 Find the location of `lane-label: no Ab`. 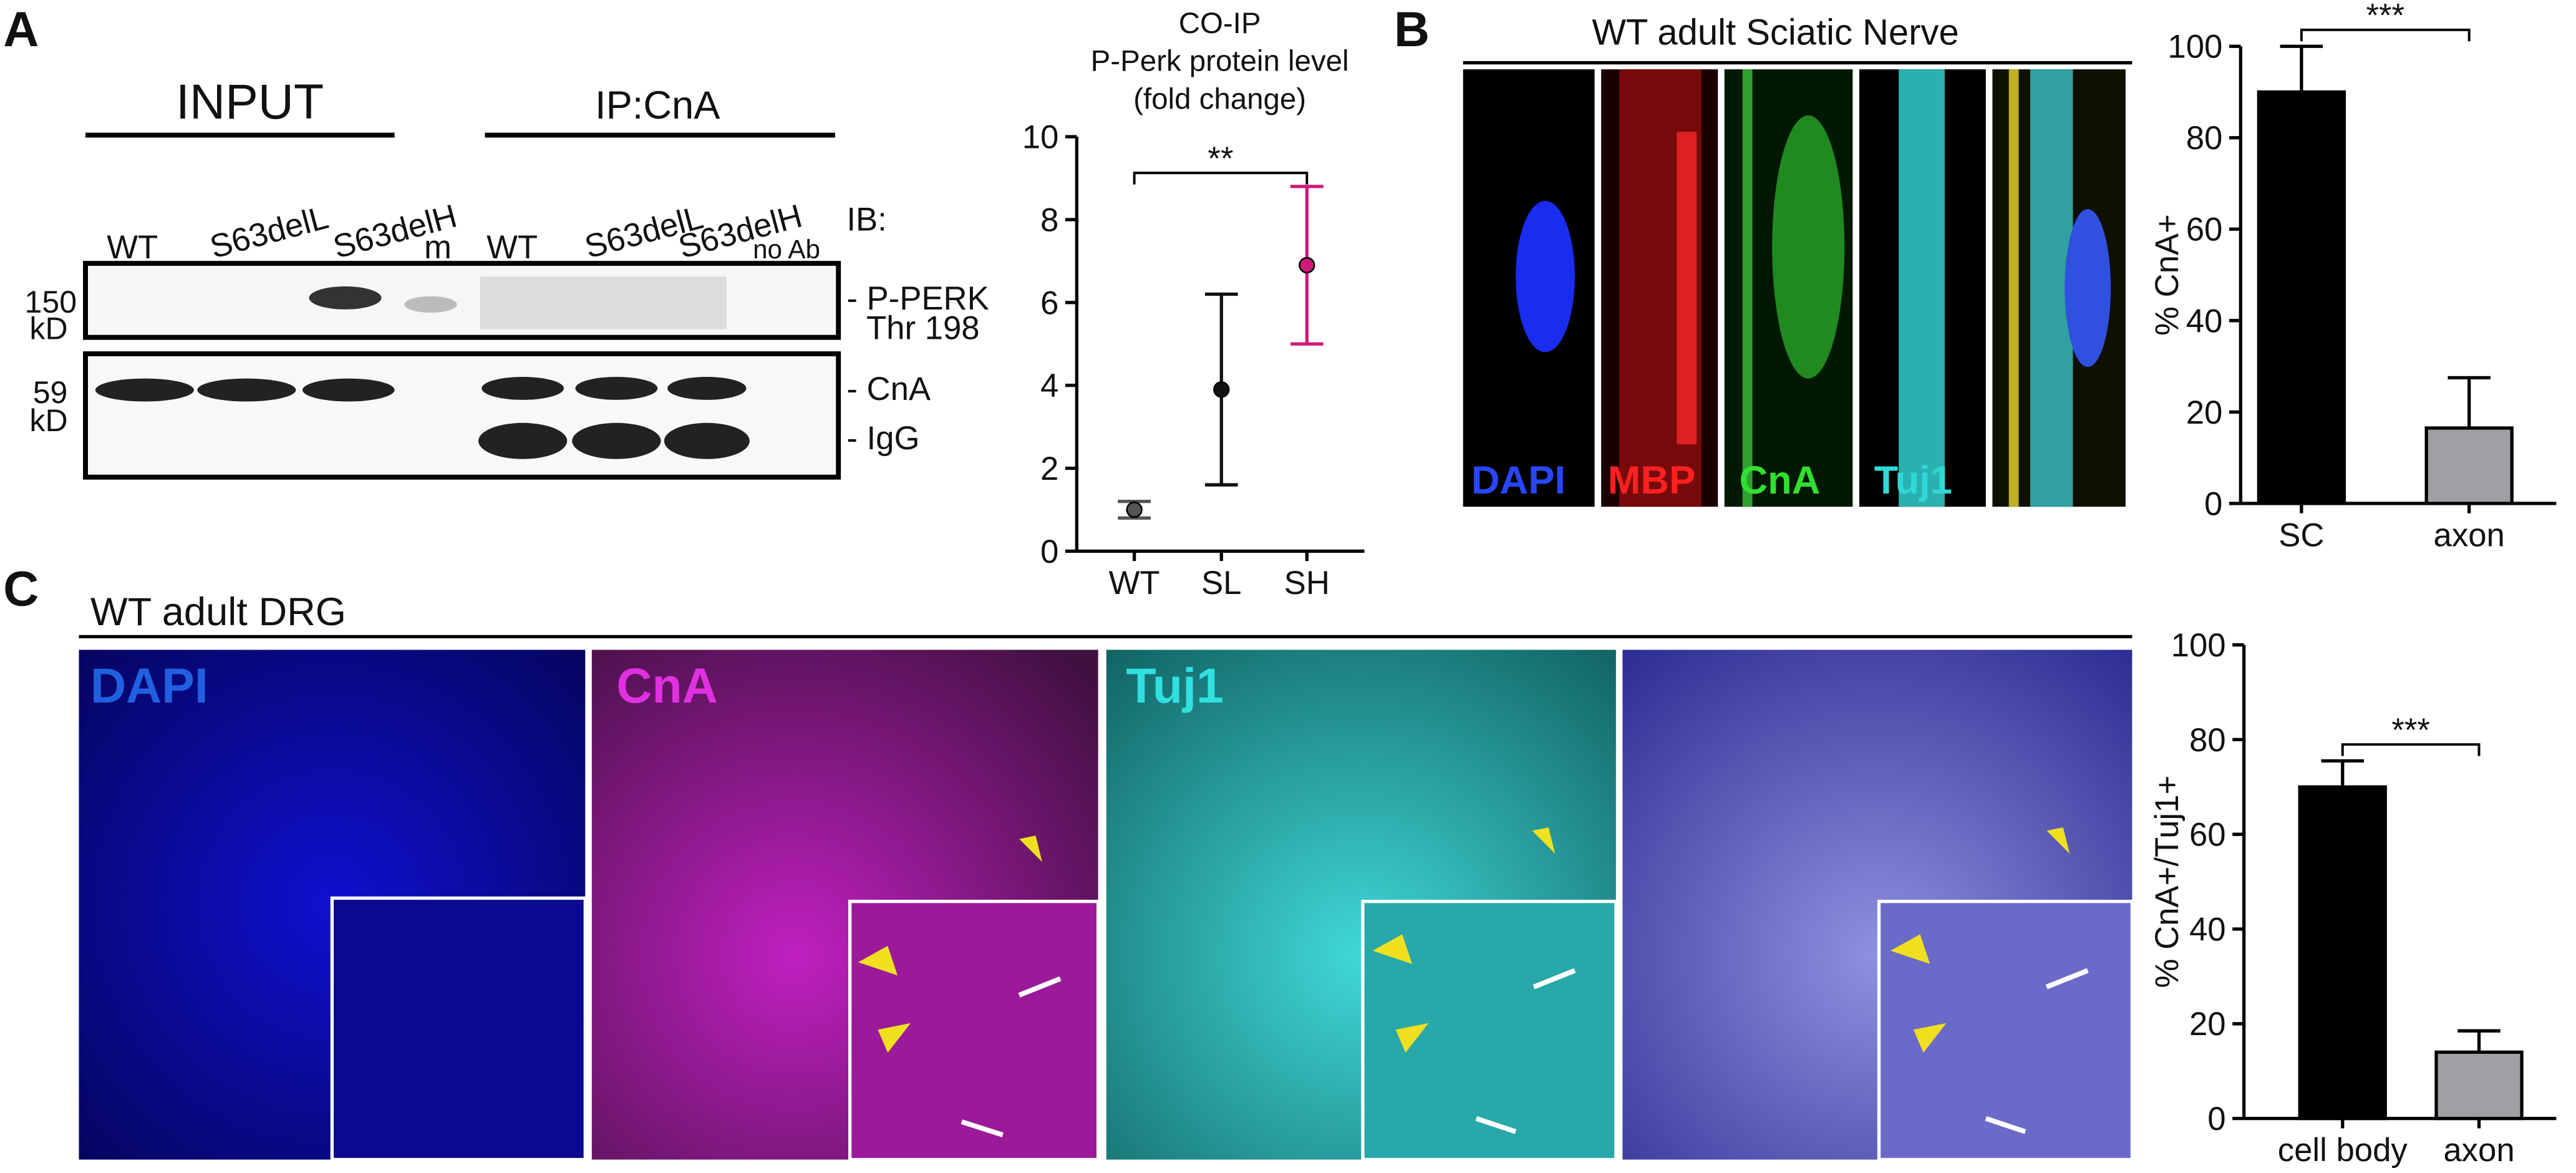

lane-label: no Ab is located at coordinates (787, 249).